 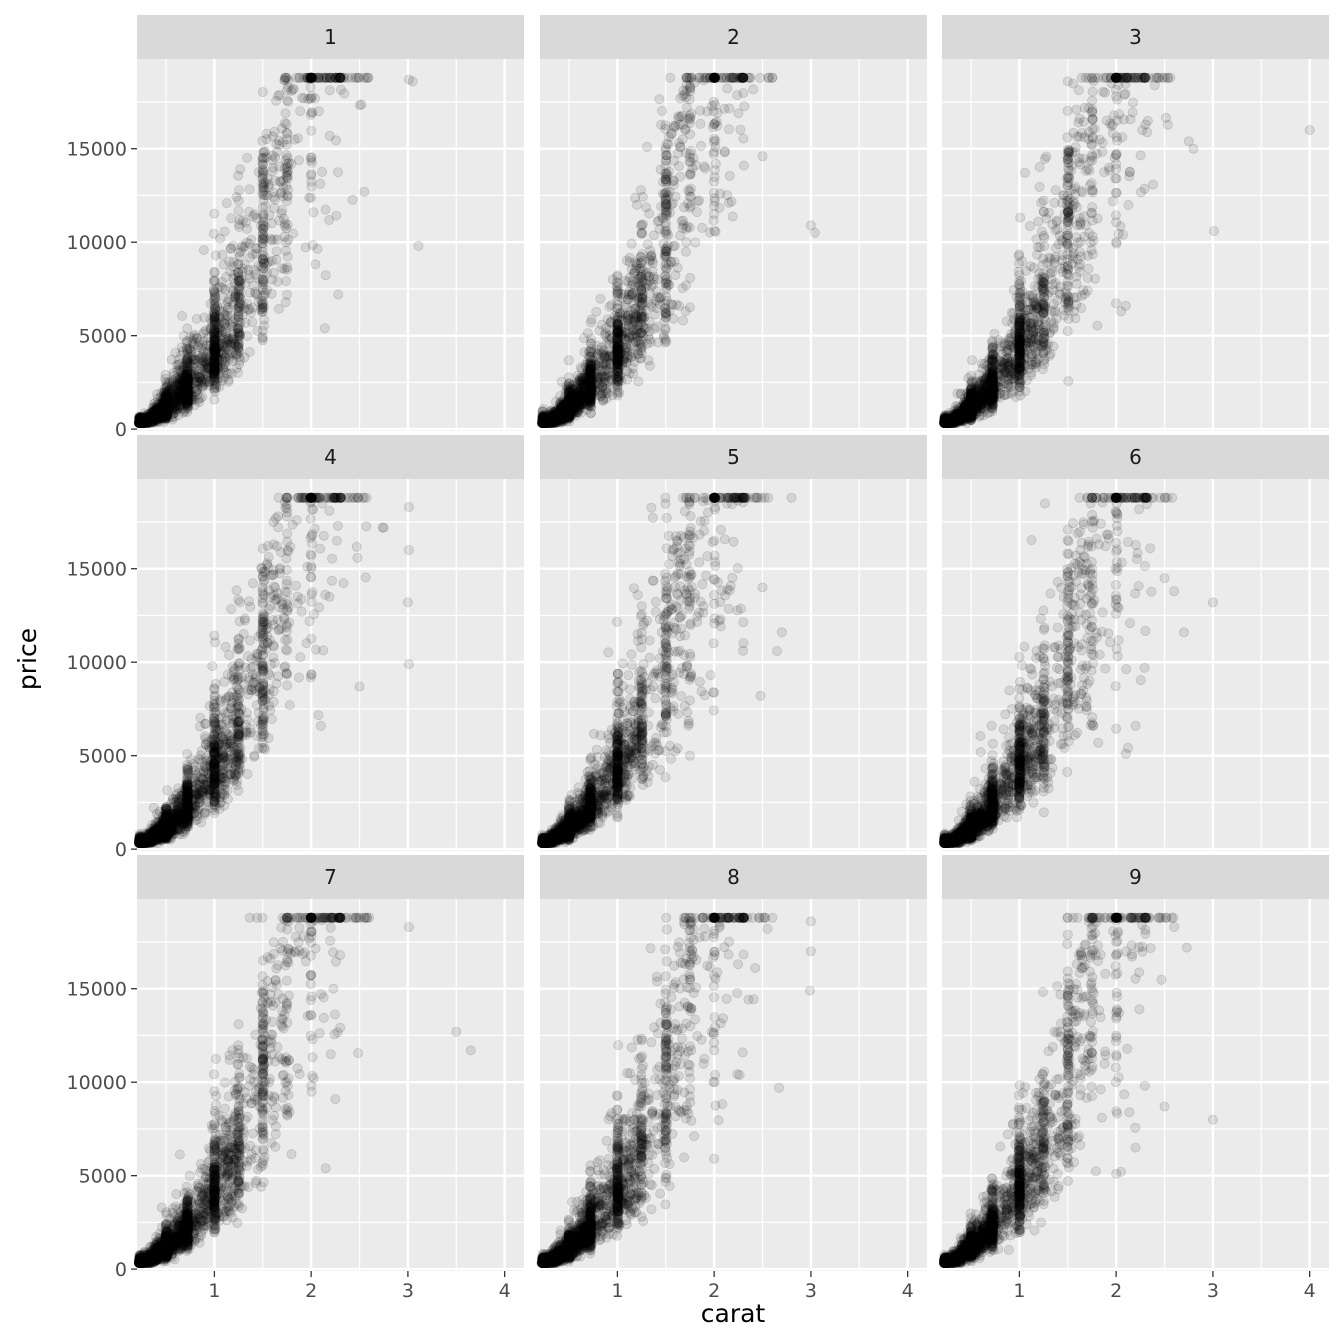 I want to click on y-tick-label: 10000, so click(x=97, y=243).